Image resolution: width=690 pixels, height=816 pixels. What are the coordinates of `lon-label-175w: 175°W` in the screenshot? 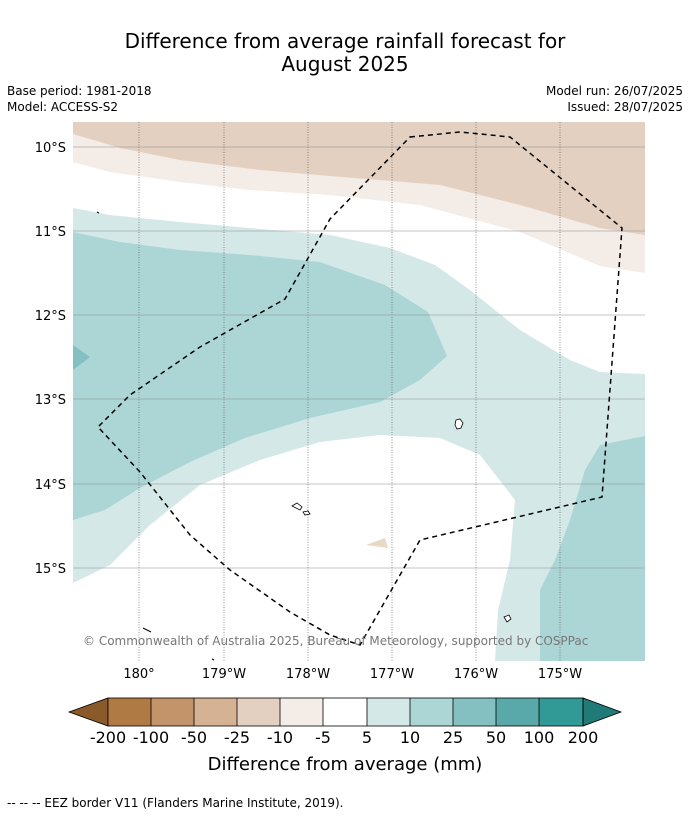 It's located at (560, 674).